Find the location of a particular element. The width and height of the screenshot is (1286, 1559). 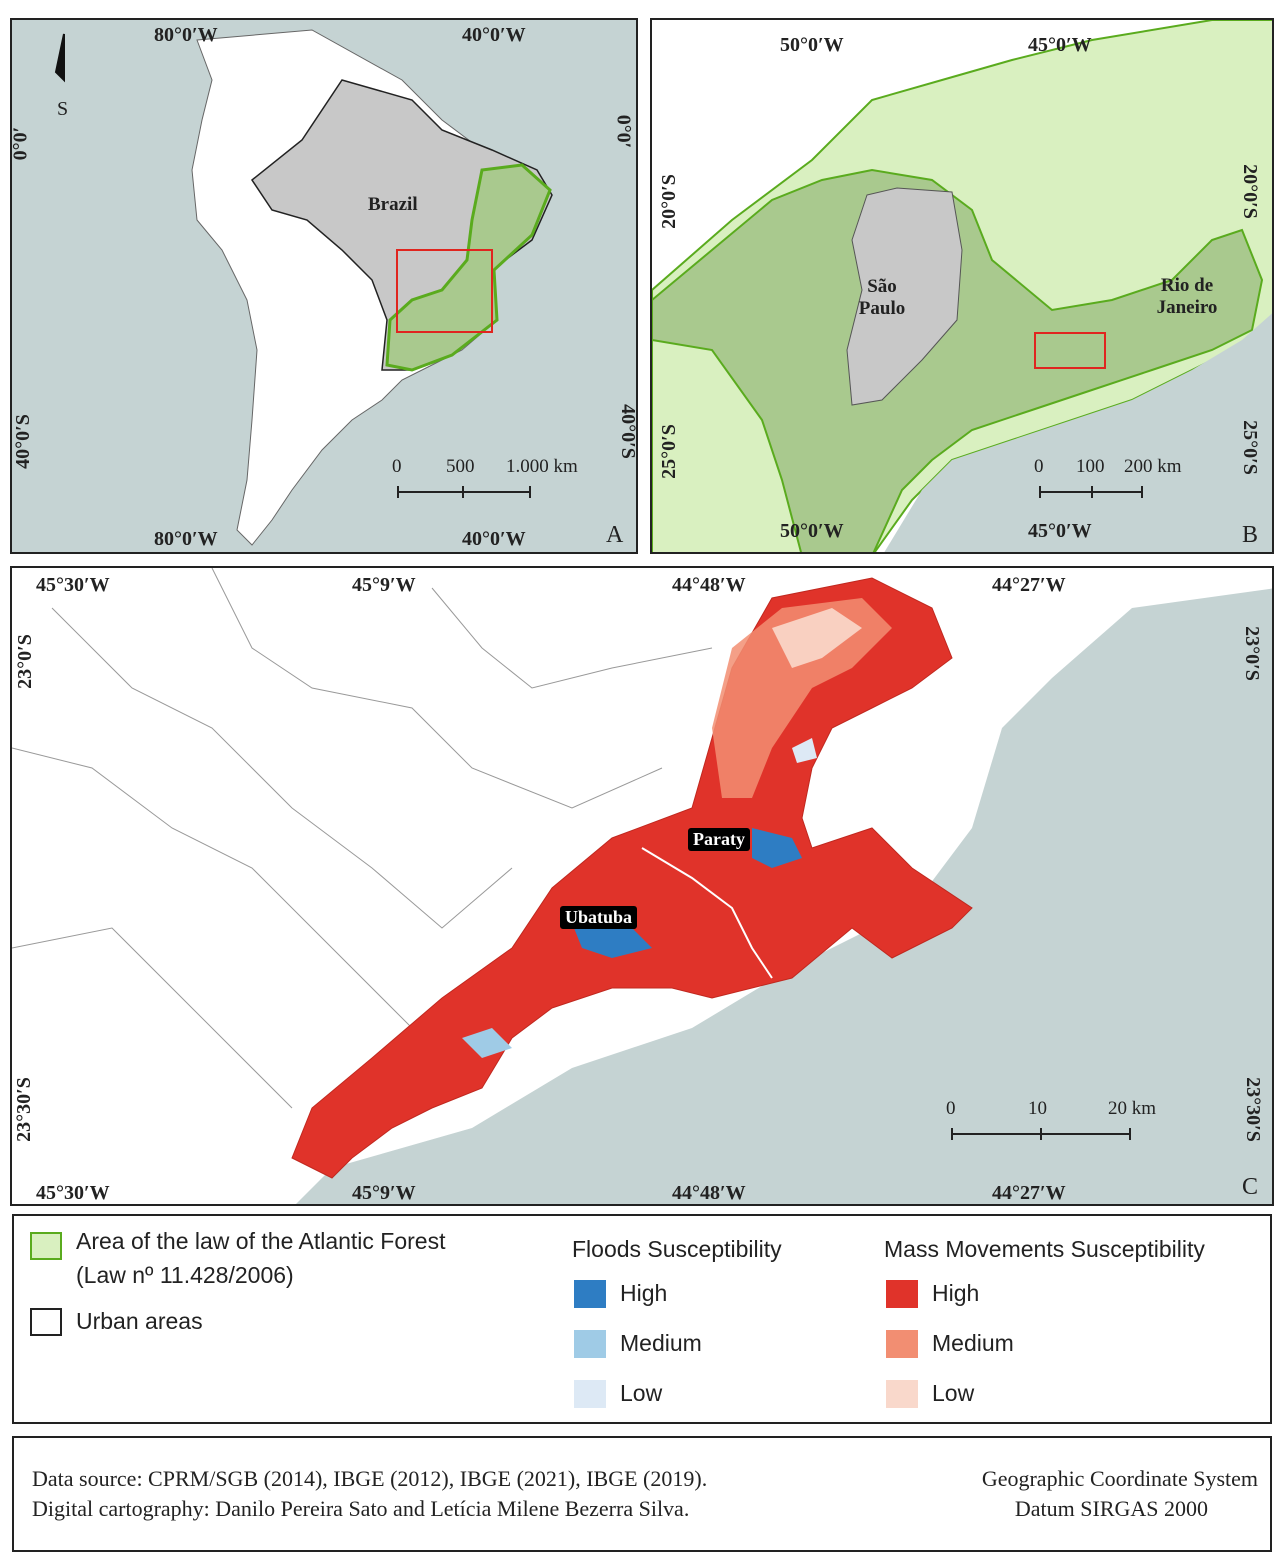

legend-floods-title: Floods Susceptibility is located at coordinates (677, 1249).